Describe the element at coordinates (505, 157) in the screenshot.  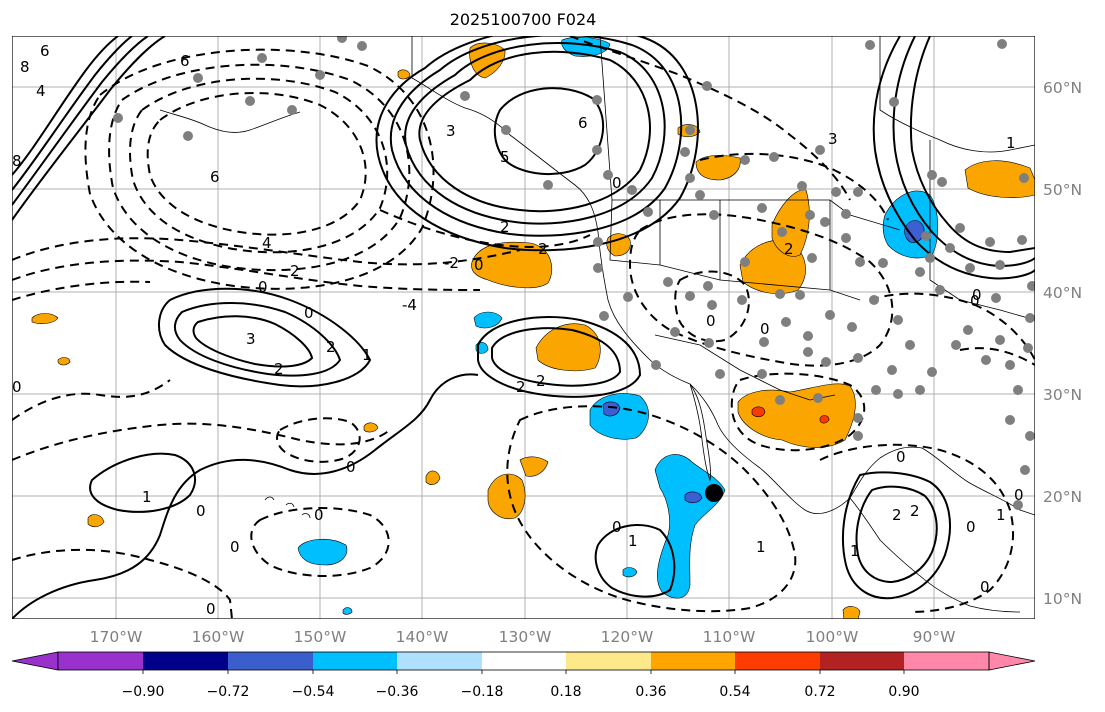
I see `contour-label: 5` at that location.